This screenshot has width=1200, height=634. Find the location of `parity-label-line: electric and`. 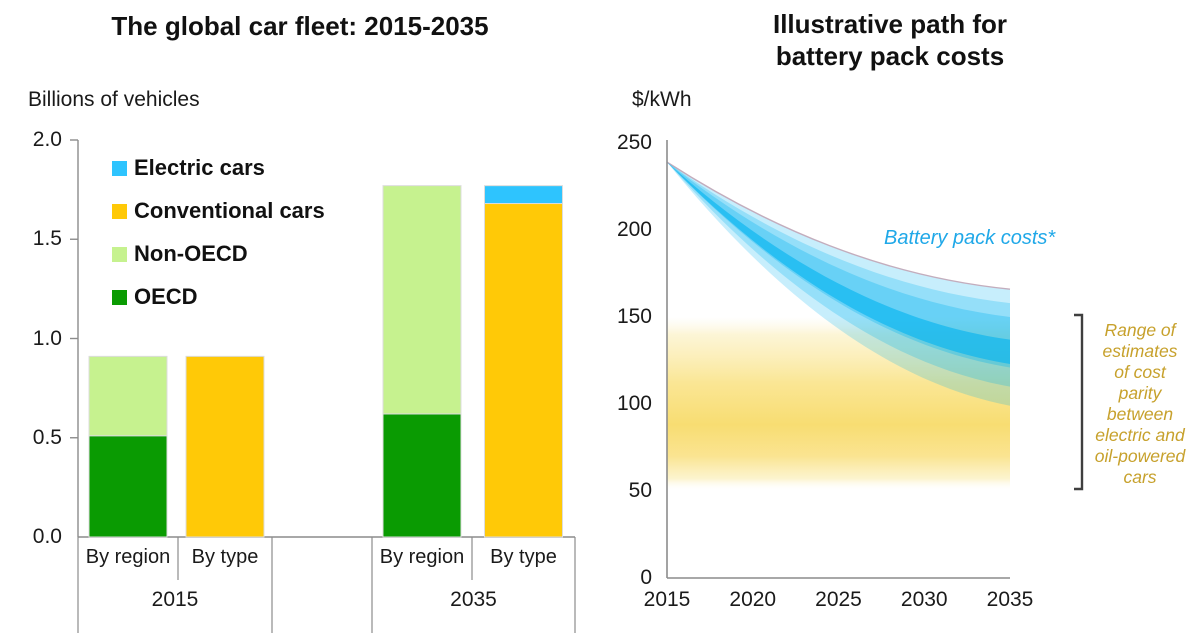

parity-label-line: electric and is located at coordinates (1140, 435).